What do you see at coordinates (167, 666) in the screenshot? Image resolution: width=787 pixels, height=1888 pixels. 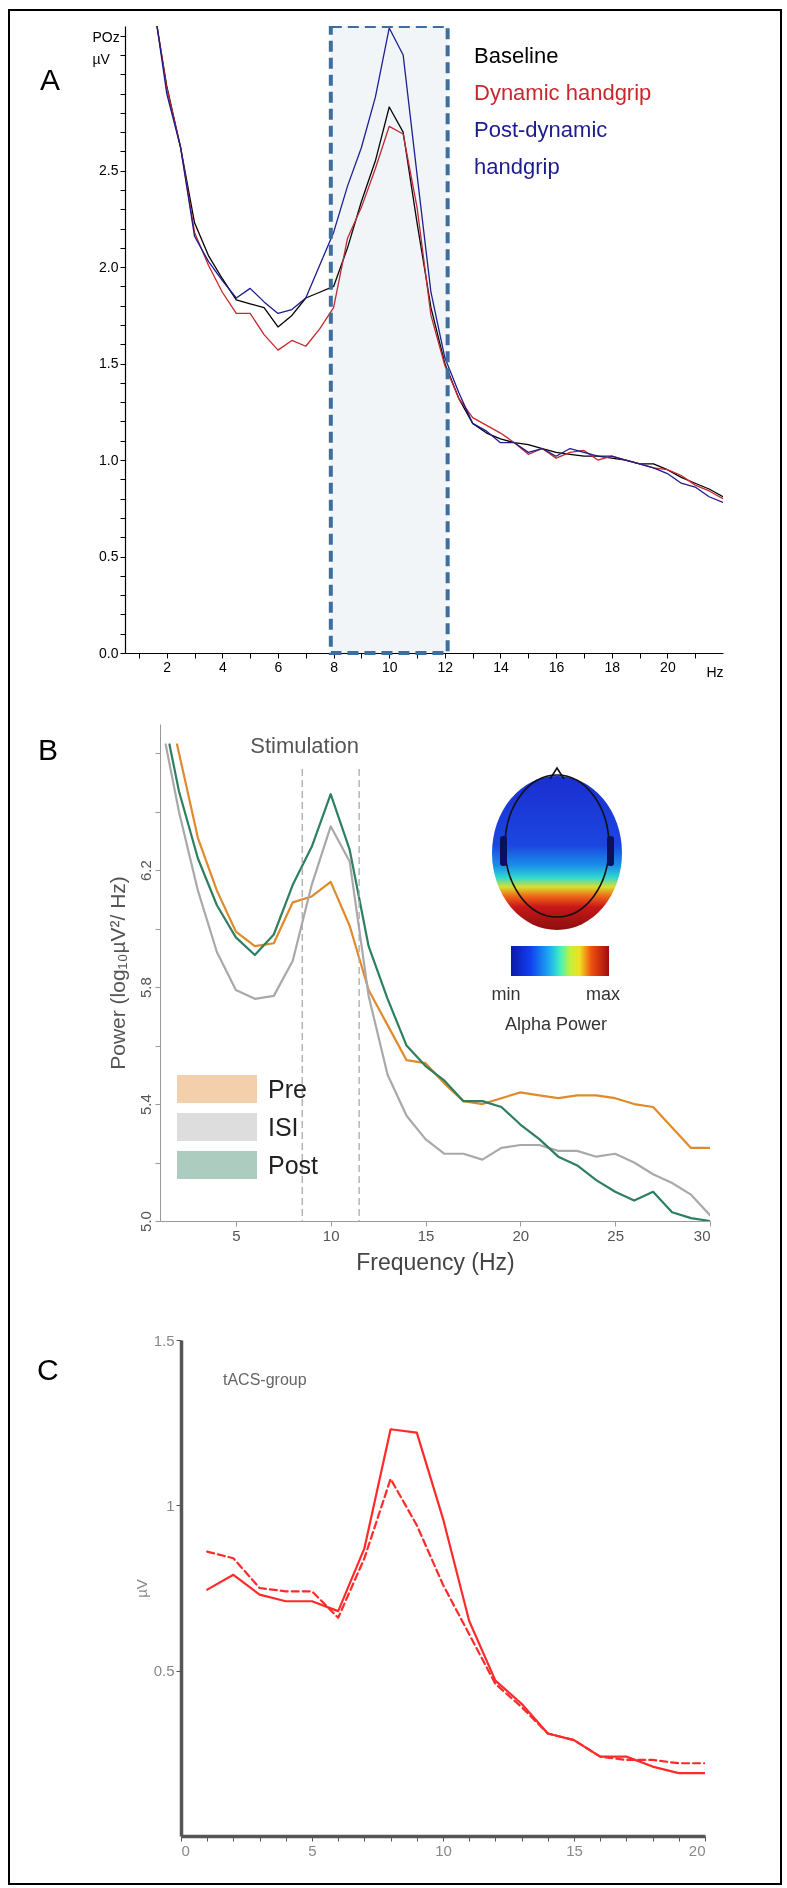 I see `x-tick-label: 2` at bounding box center [167, 666].